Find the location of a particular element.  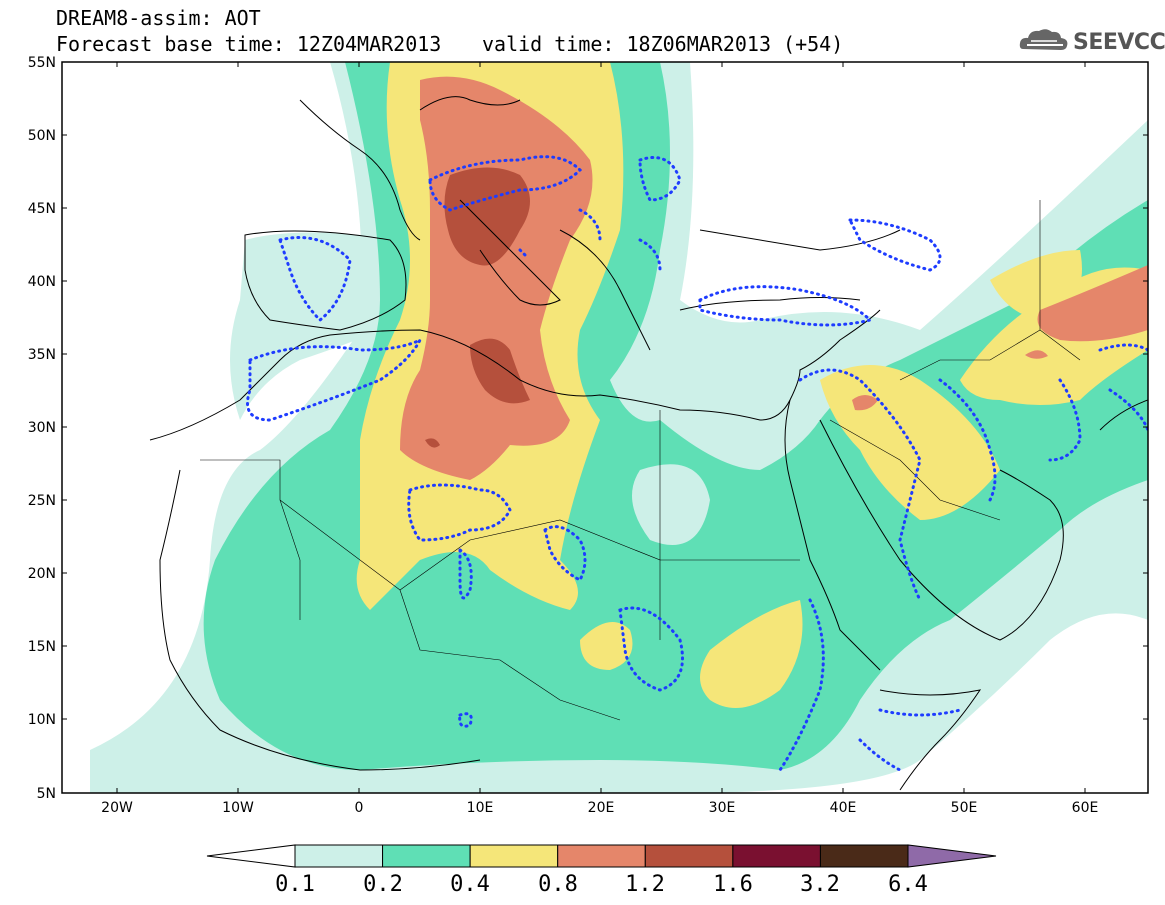

valid-time: valid time: 18Z06MAR2013 (+54) is located at coordinates (663, 44).